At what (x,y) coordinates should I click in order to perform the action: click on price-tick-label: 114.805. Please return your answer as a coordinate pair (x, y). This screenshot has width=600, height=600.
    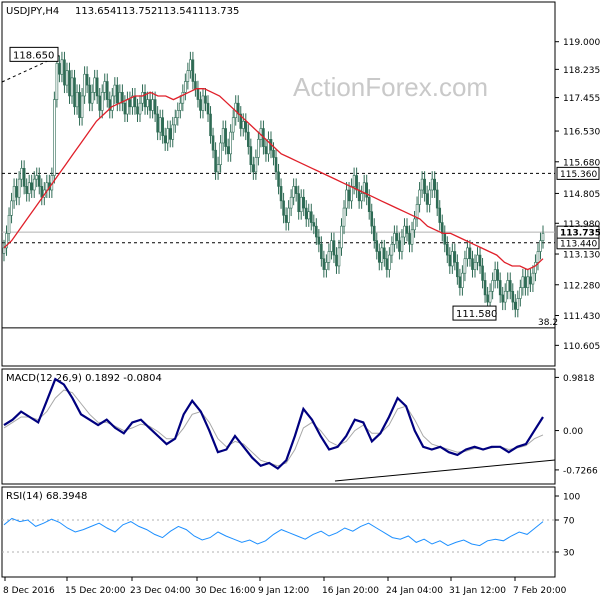
    Looking at the image, I should click on (581, 195).